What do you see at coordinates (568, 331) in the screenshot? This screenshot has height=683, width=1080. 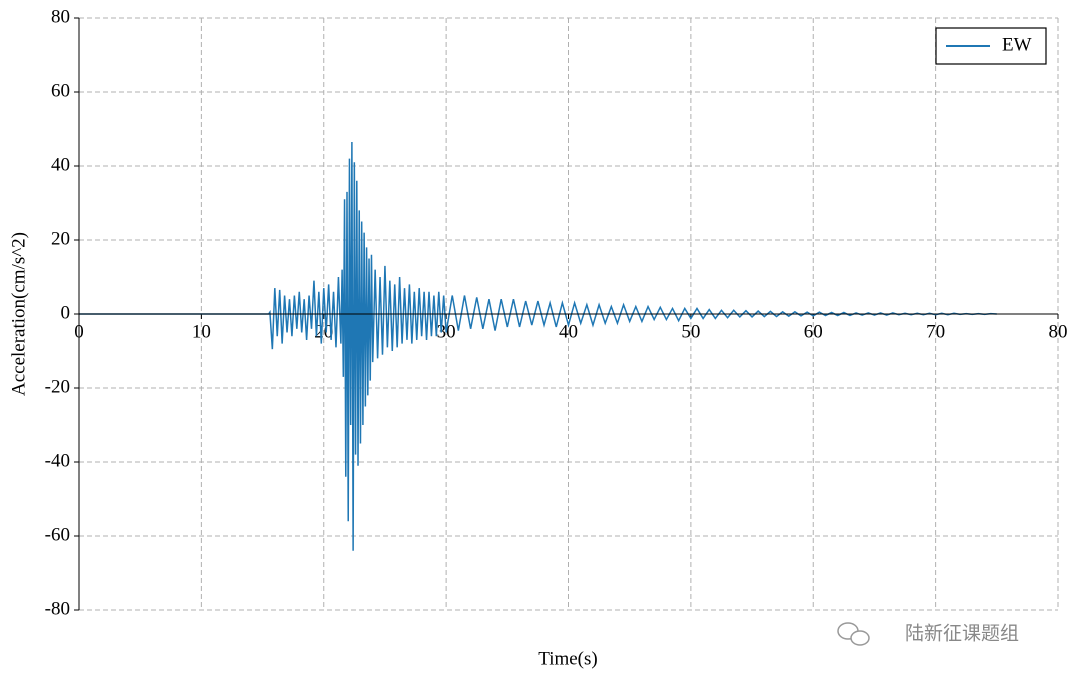 I see `x-tick-label: 40` at bounding box center [568, 331].